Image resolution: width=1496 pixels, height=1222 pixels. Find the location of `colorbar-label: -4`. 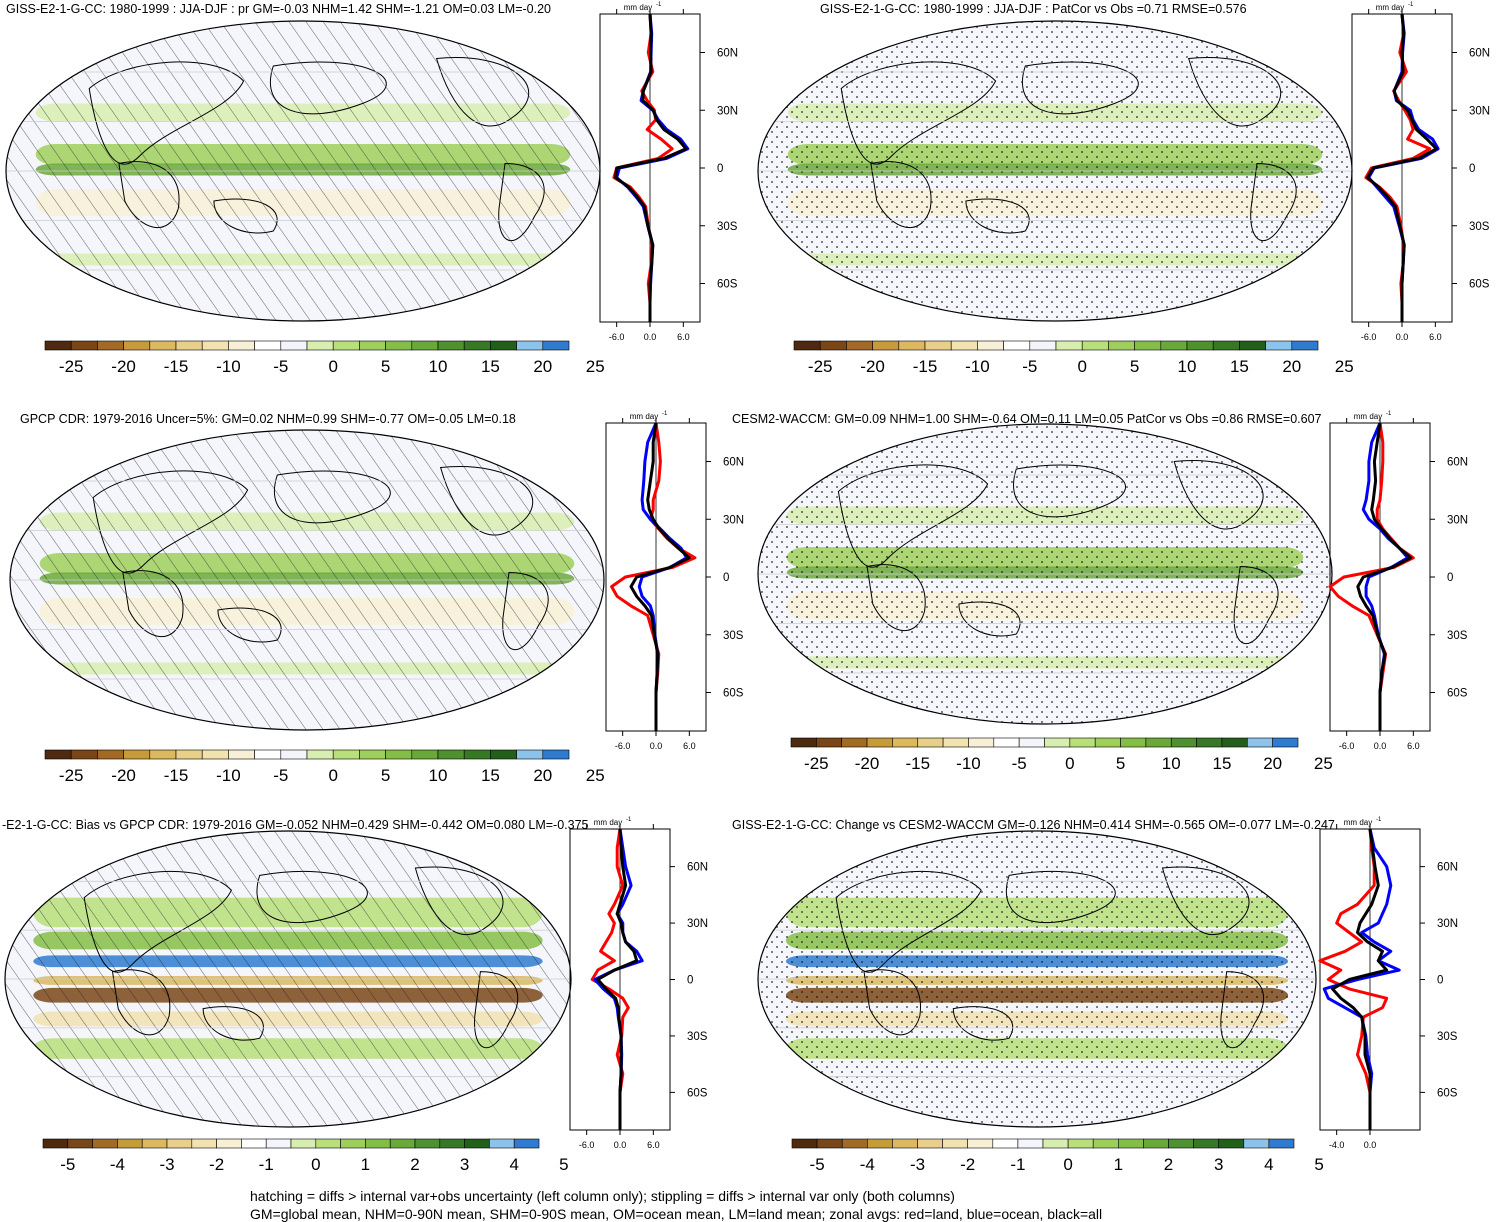

colorbar-label: -4 is located at coordinates (867, 1164).